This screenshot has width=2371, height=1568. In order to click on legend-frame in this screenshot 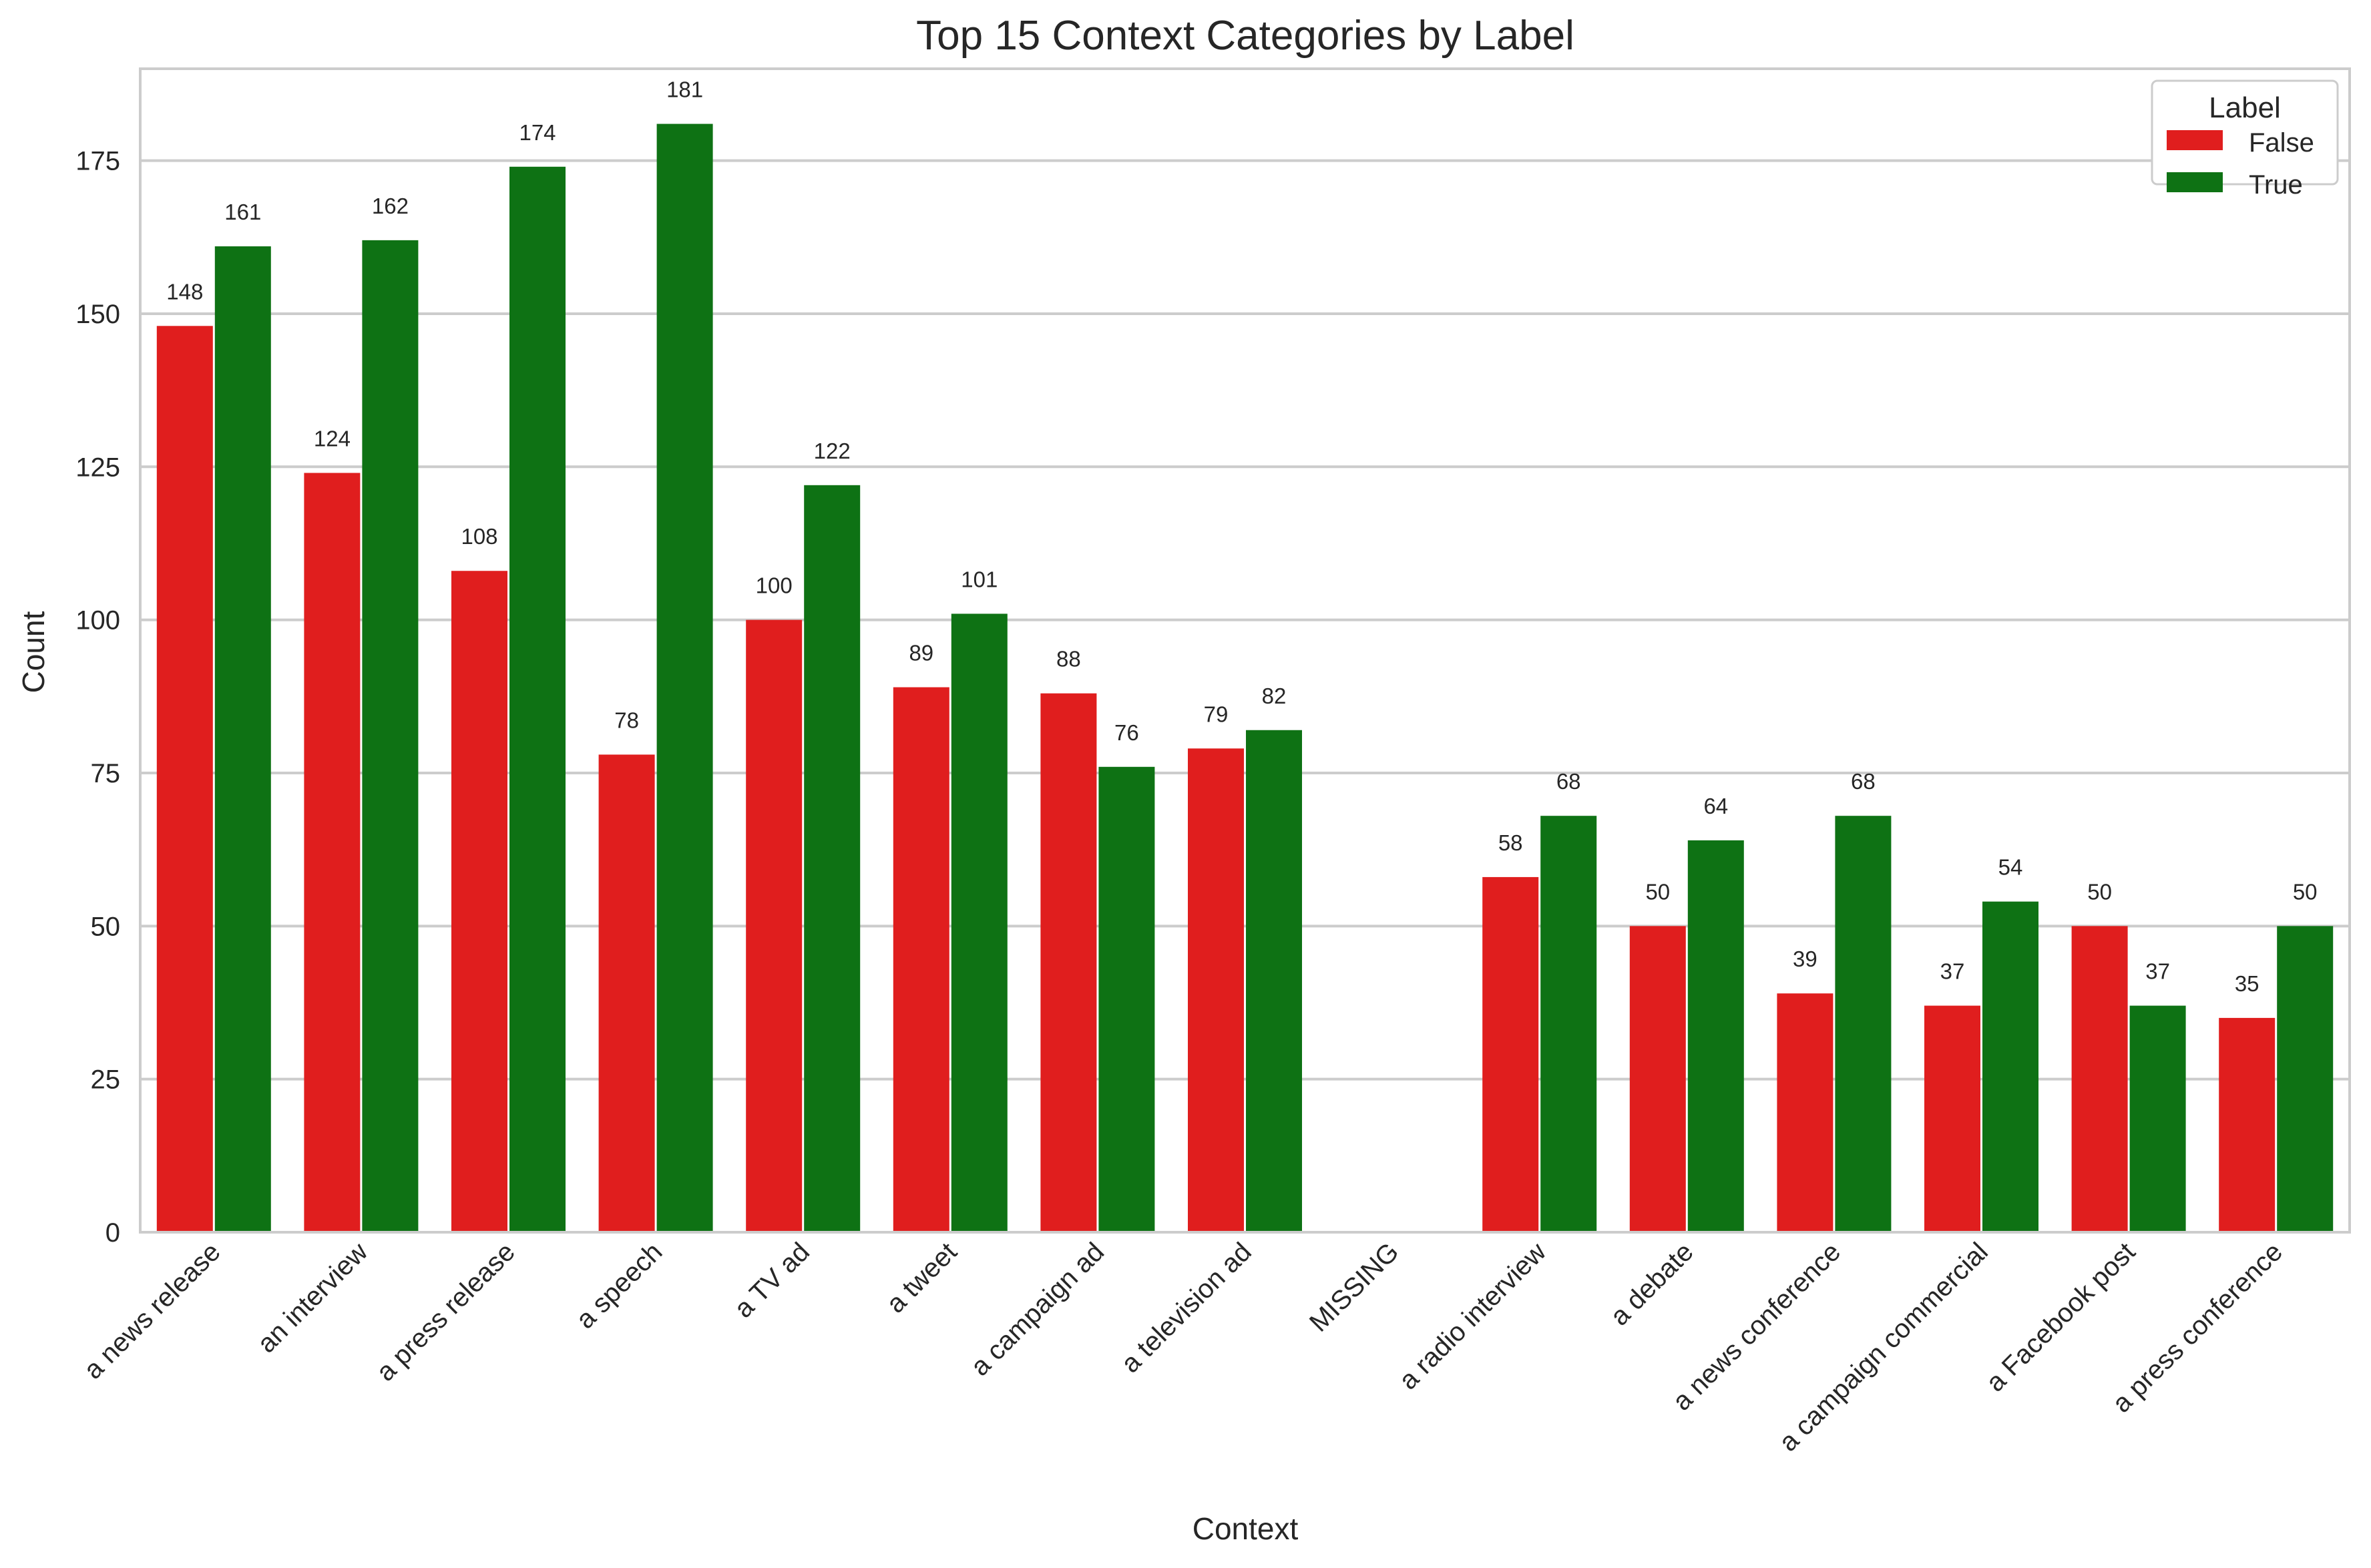, I will do `click(2245, 132)`.